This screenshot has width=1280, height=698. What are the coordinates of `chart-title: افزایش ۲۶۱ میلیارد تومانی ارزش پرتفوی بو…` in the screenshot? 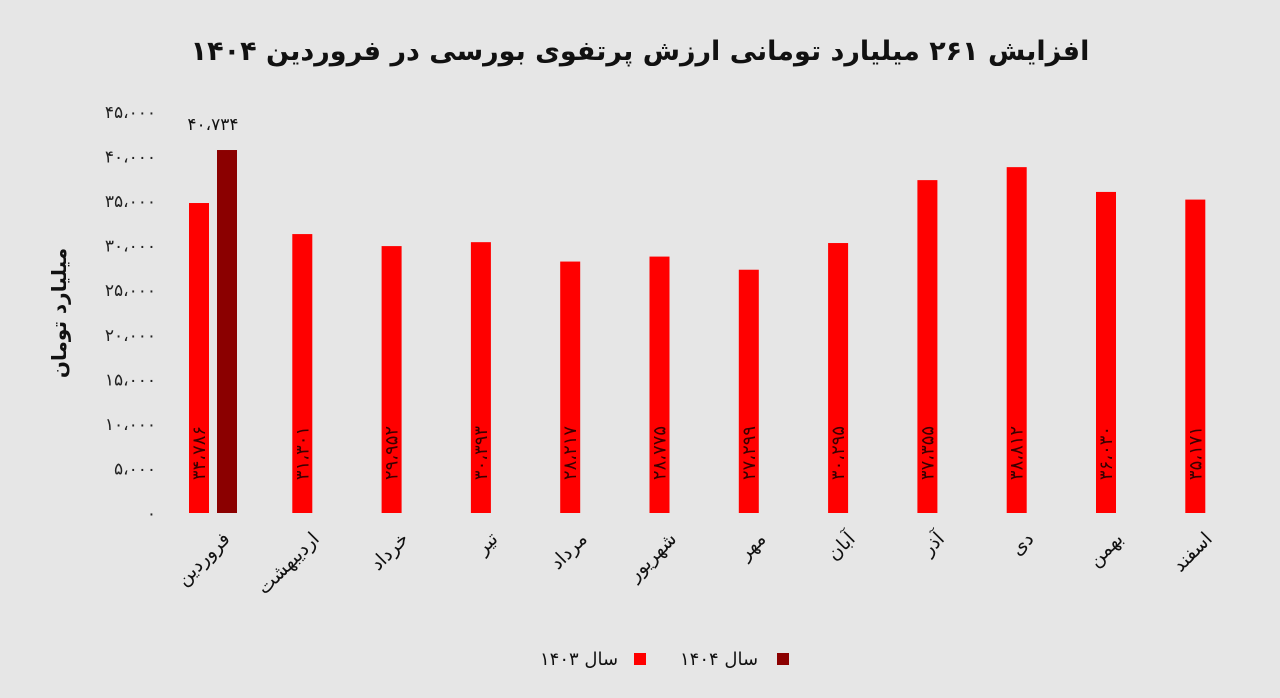 It's located at (640, 51).